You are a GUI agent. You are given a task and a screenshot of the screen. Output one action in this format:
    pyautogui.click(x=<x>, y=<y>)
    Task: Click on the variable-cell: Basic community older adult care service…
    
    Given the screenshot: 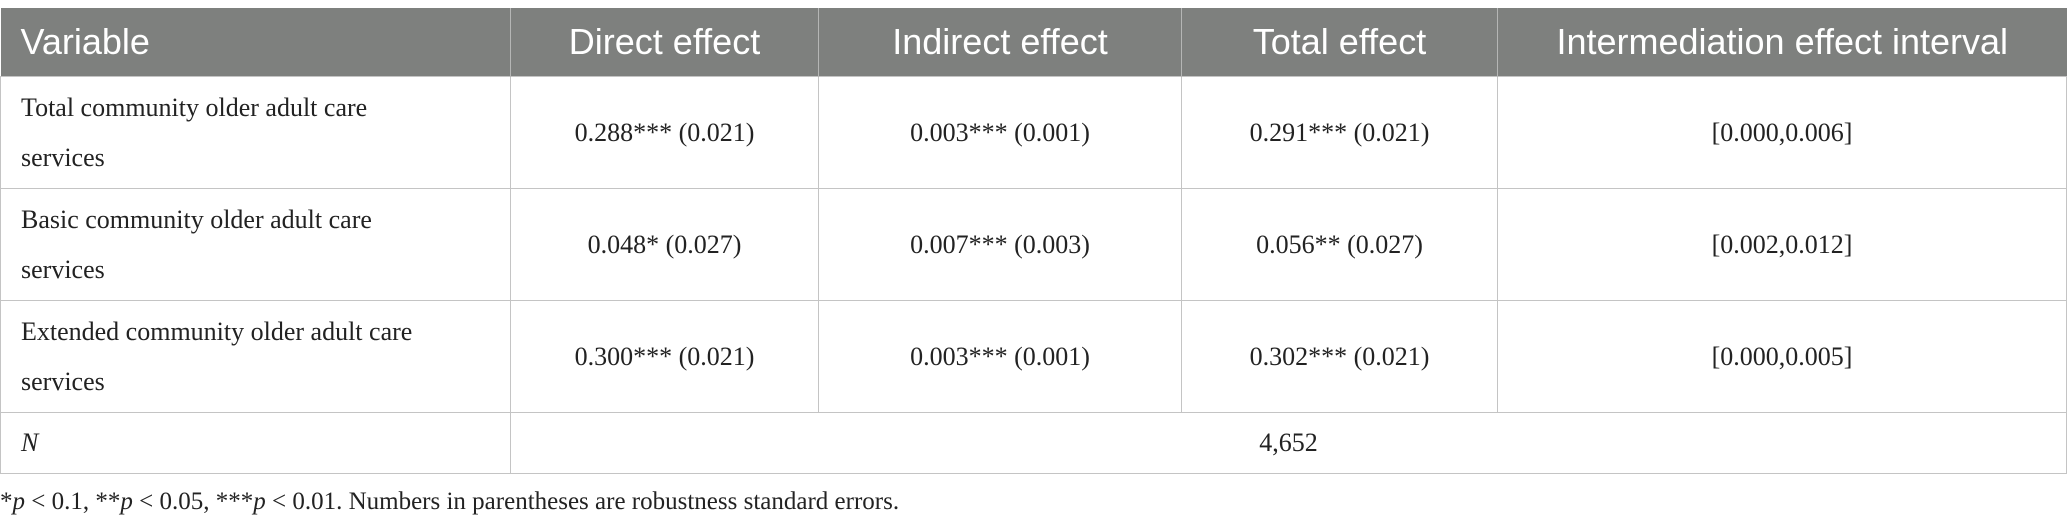 What is the action you would take?
    pyautogui.click(x=255, y=244)
    